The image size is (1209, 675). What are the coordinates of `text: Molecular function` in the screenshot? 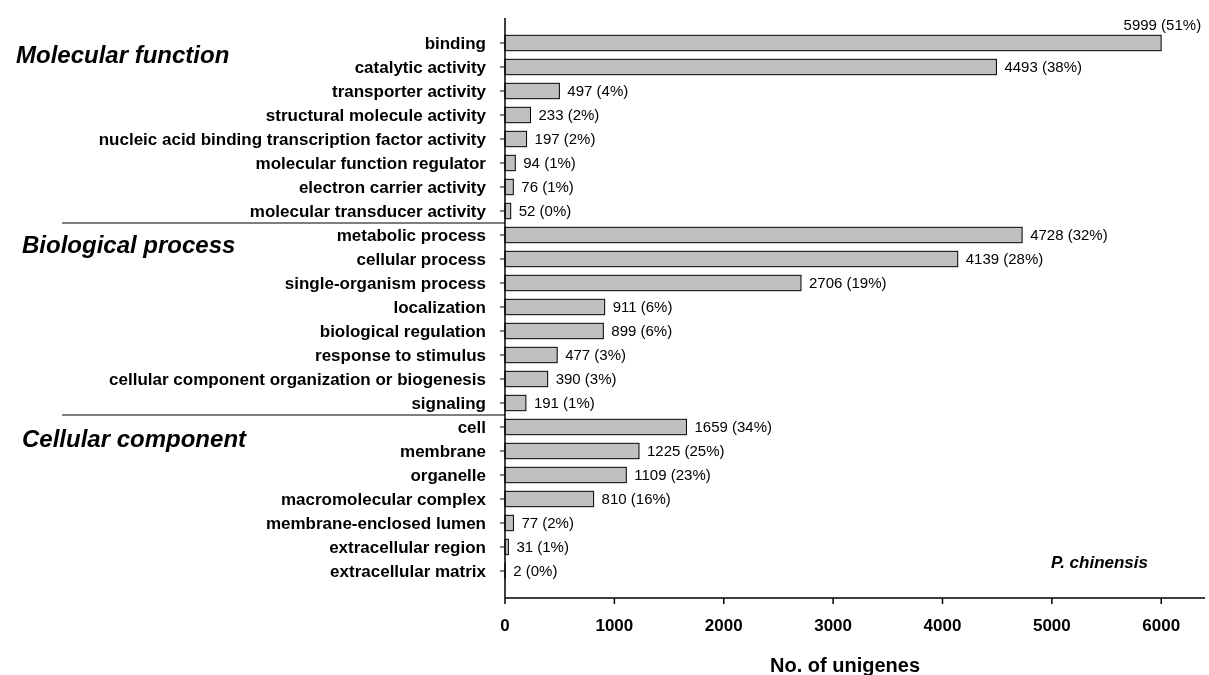 It's located at (123, 54).